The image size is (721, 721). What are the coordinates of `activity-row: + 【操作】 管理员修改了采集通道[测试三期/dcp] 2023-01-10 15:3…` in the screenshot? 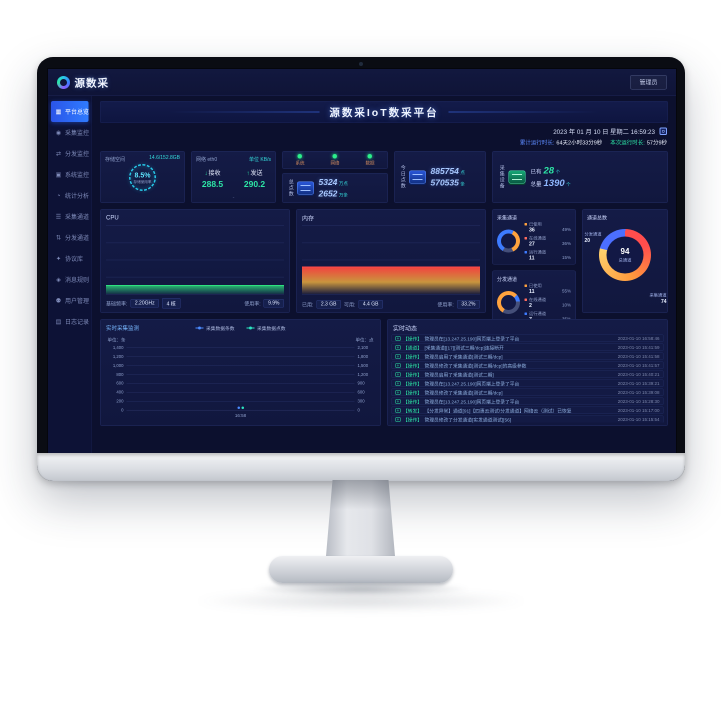 It's located at (527, 392).